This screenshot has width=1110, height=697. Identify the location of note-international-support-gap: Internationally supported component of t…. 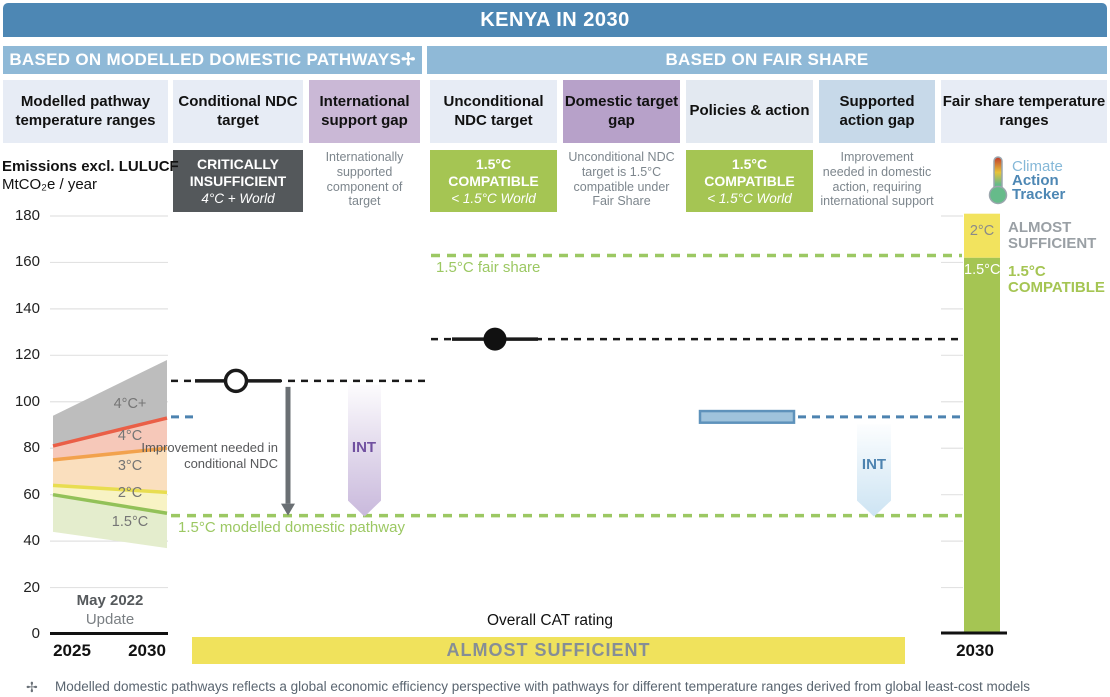
(364, 179).